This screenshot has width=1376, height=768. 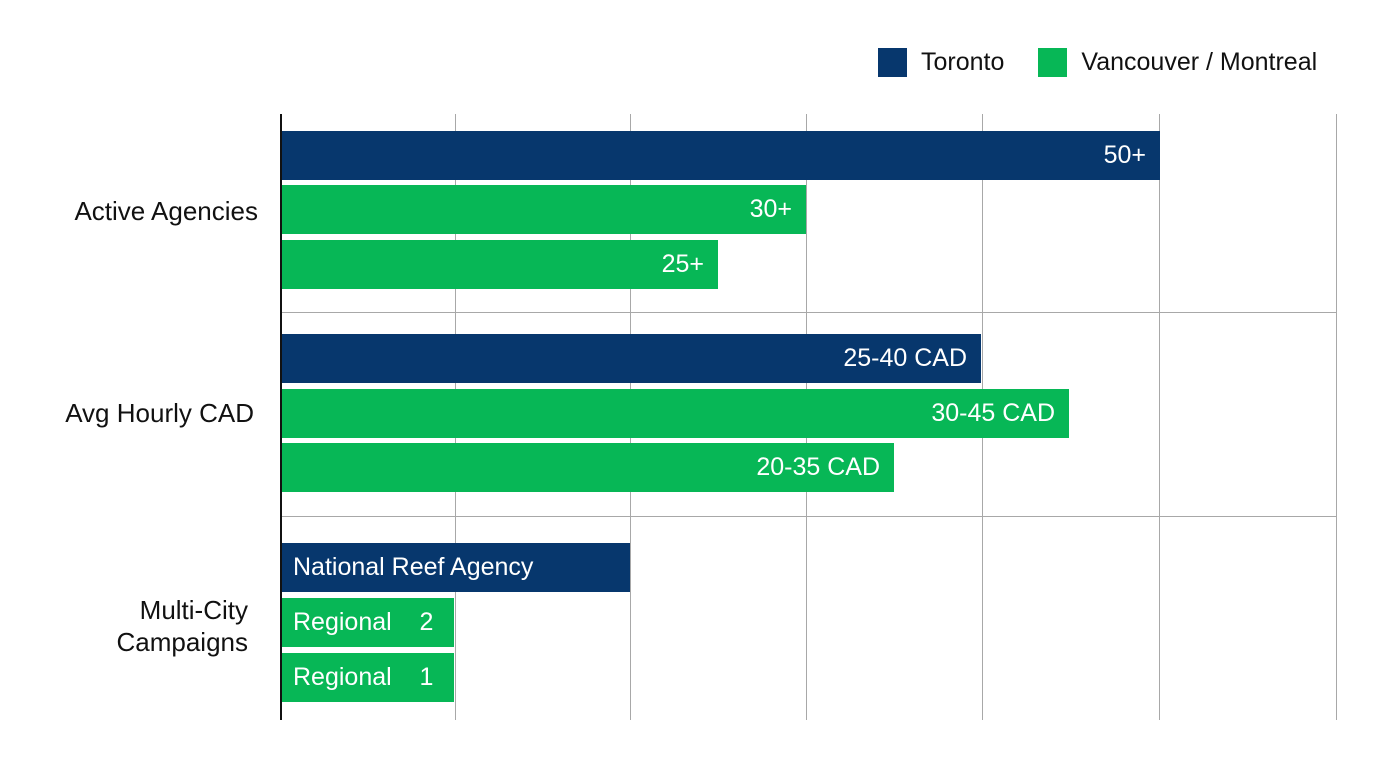 I want to click on bar-value-label: 30-45 CAD, so click(x=993, y=413).